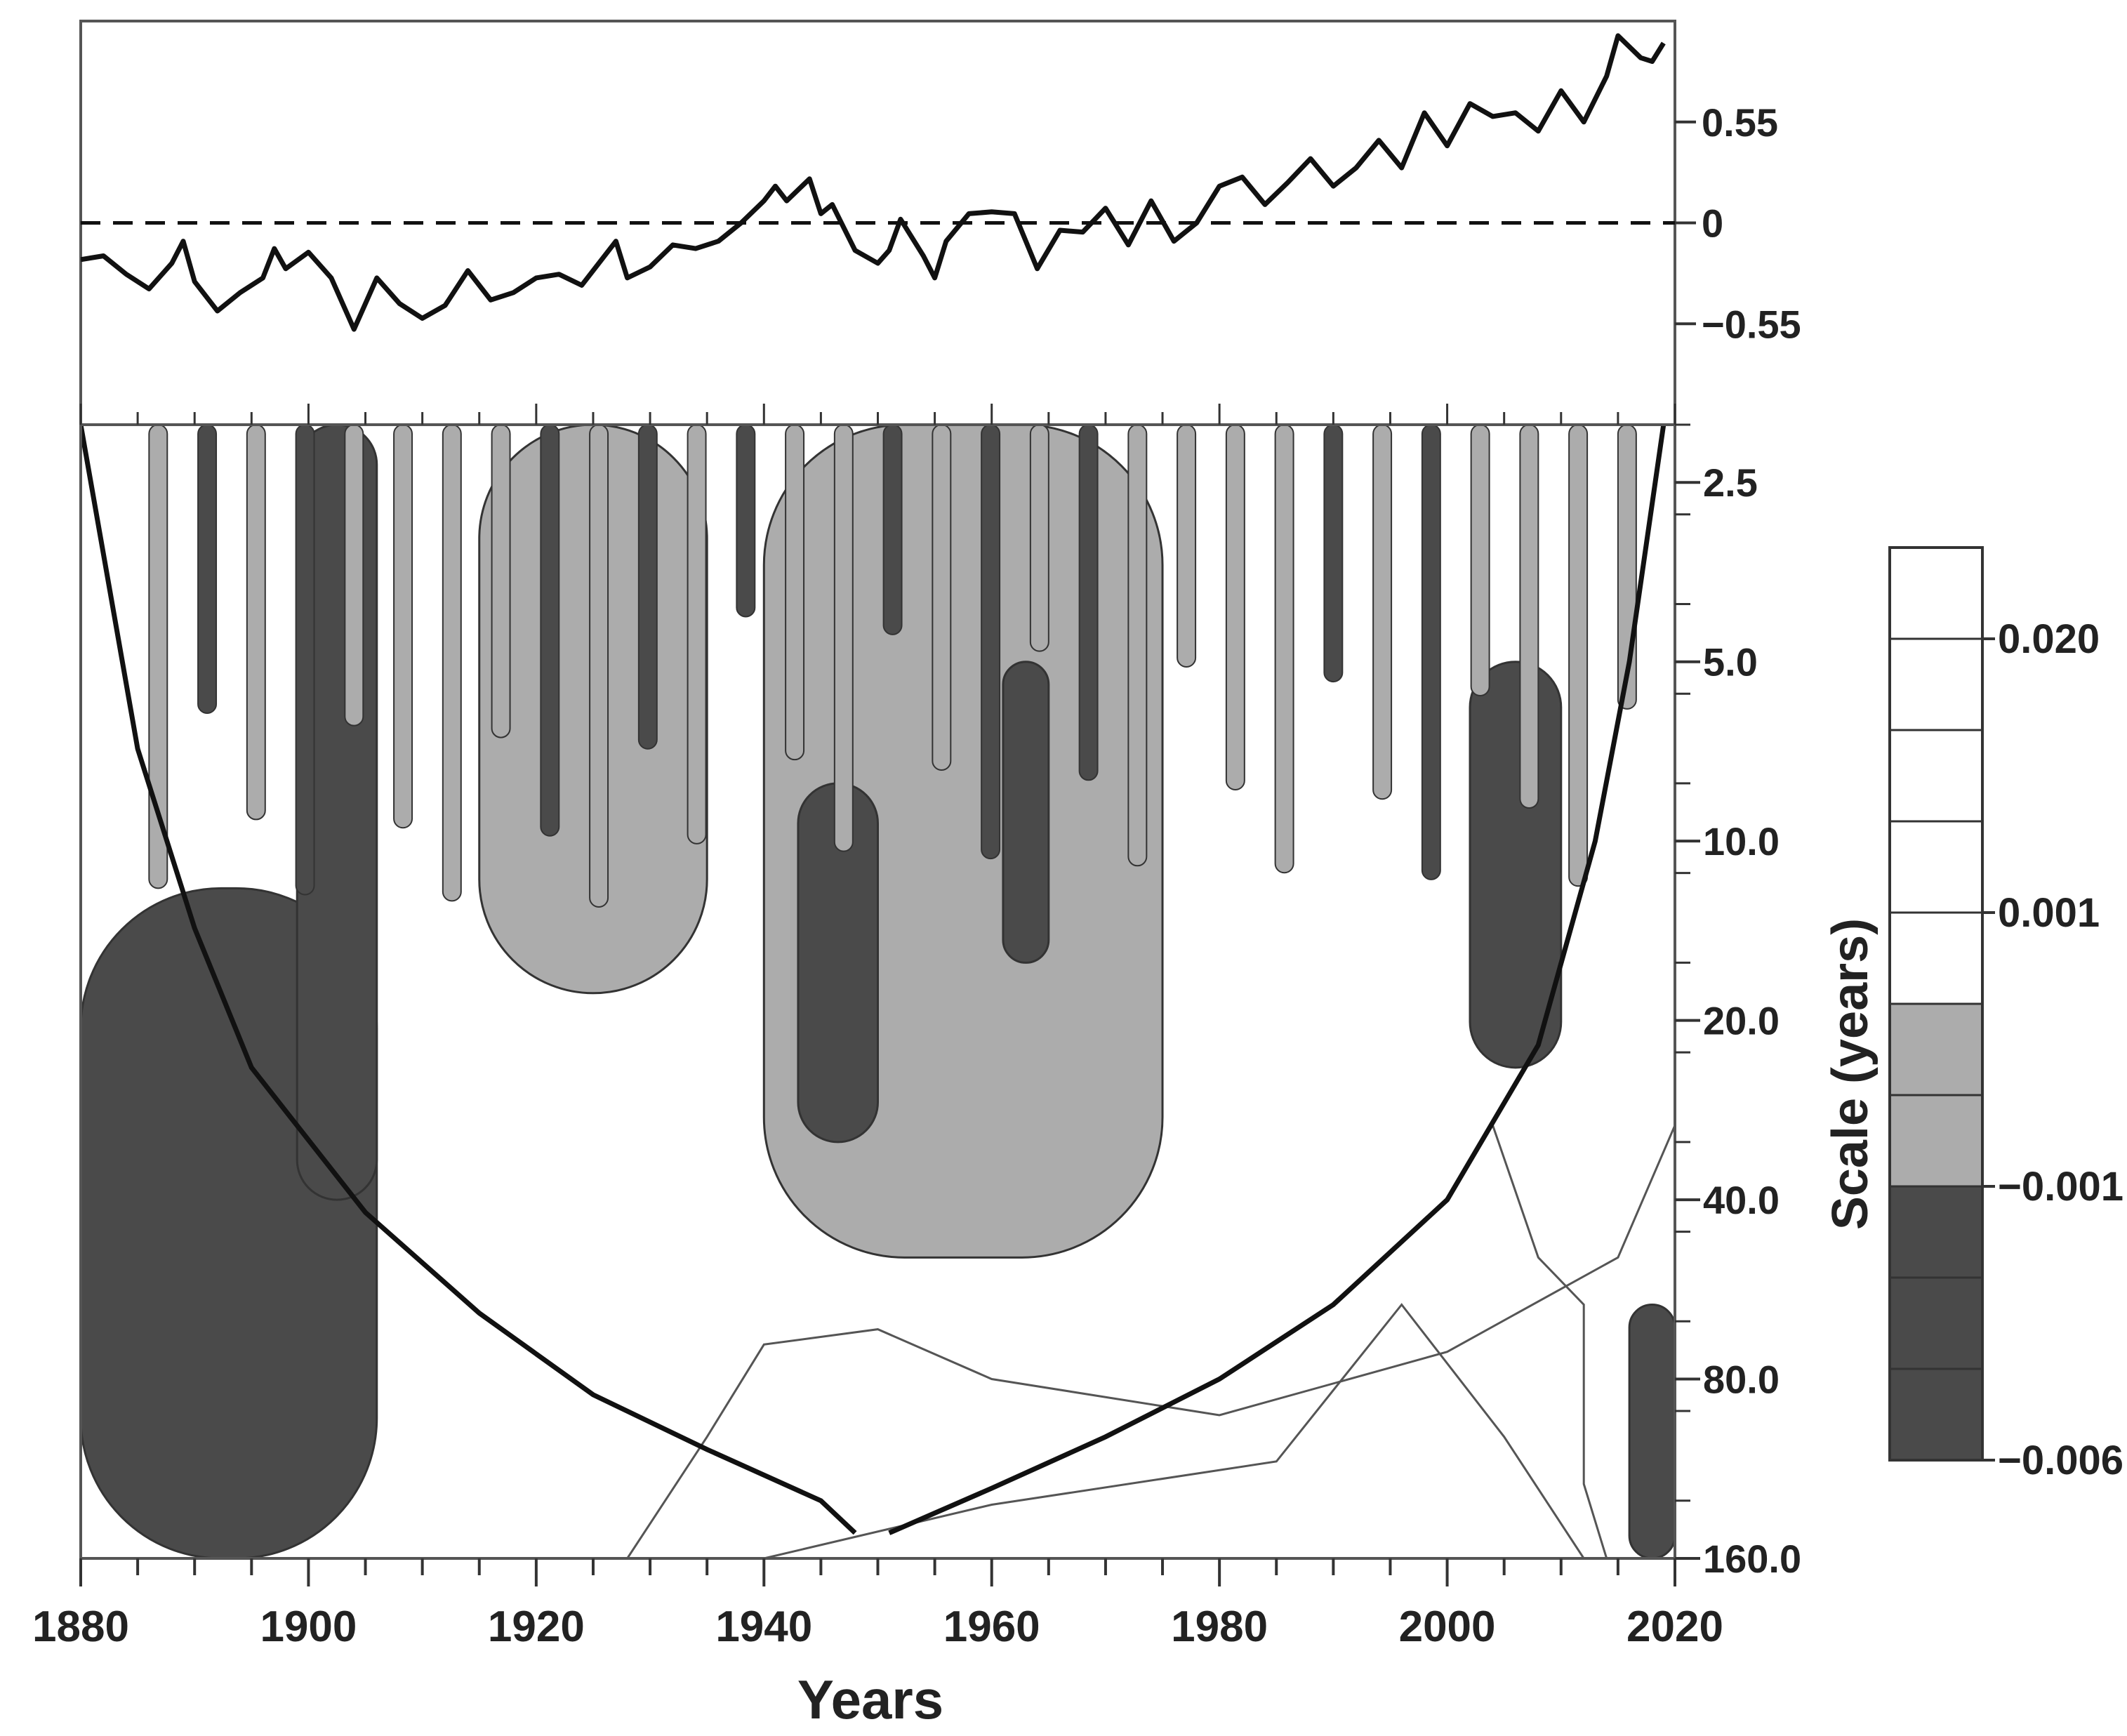 The width and height of the screenshot is (2127, 1736). Describe the element at coordinates (2049, 913) in the screenshot. I see `colorbar-label: 0.001` at that location.